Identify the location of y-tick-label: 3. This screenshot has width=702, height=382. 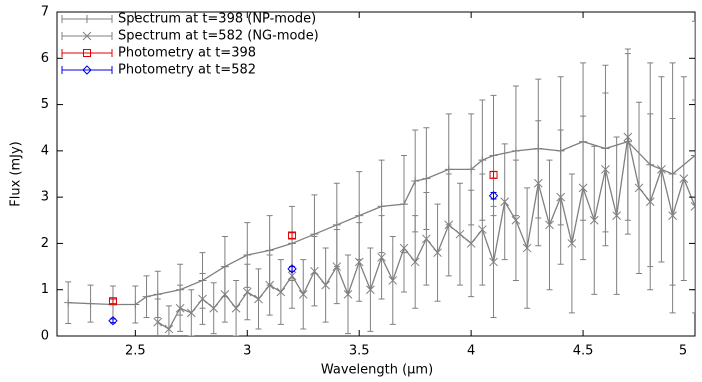
(45, 197).